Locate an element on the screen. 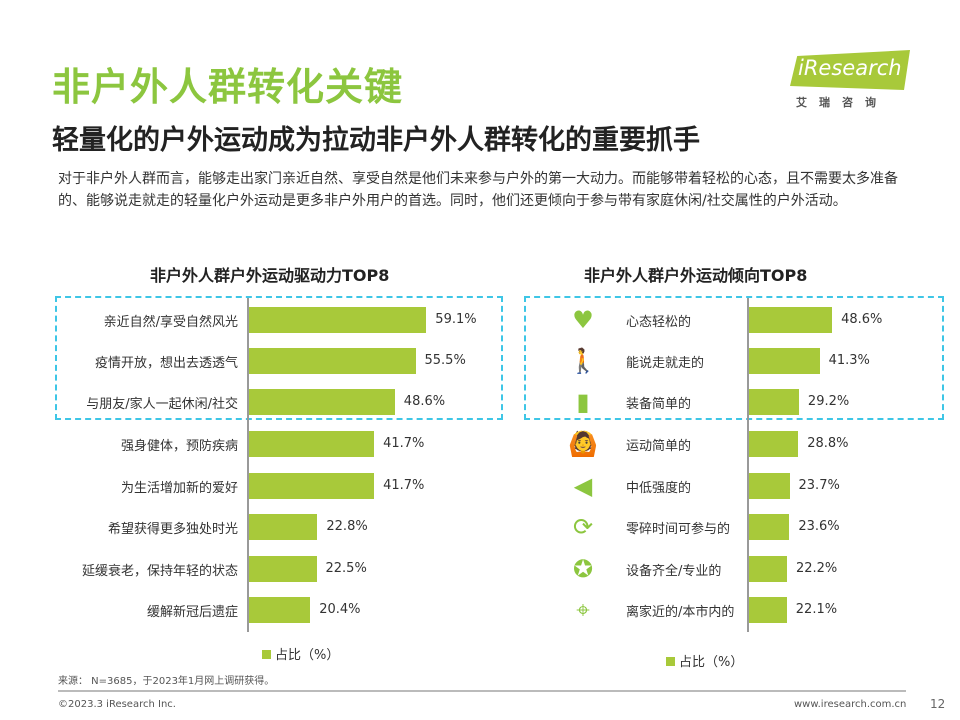 The image size is (960, 720). data-label: 22.5% is located at coordinates (346, 568).